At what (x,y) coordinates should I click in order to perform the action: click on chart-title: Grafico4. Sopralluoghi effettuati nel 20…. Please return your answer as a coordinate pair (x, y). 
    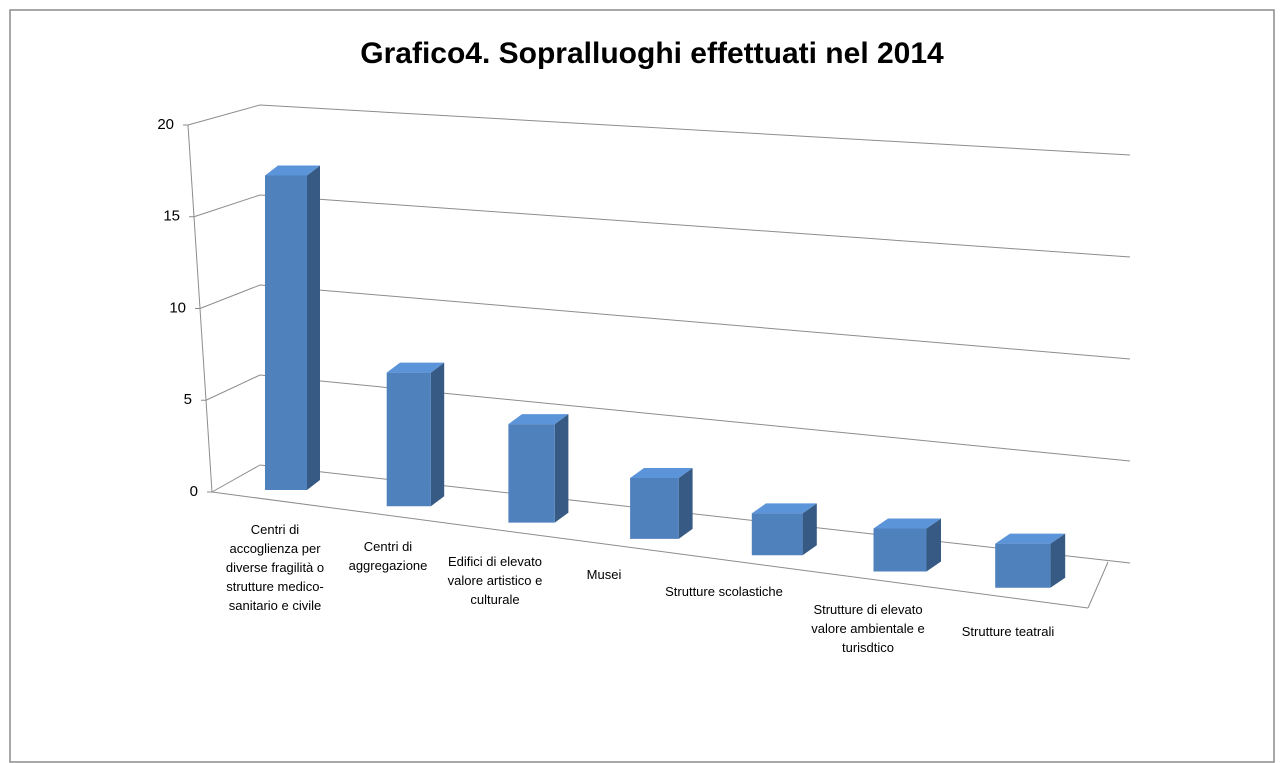
    Looking at the image, I should click on (652, 53).